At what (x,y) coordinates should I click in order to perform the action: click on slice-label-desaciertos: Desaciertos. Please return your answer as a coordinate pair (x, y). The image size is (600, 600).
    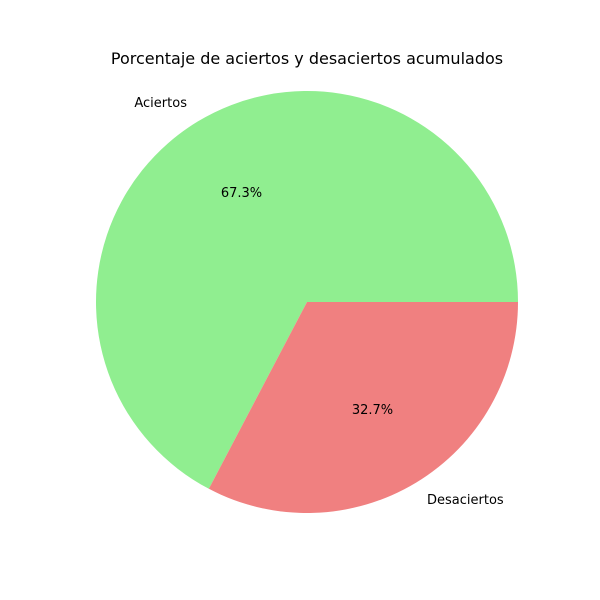
    Looking at the image, I should click on (465, 500).